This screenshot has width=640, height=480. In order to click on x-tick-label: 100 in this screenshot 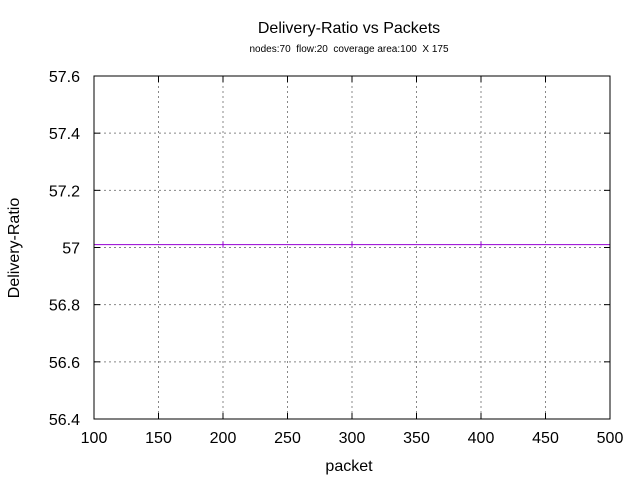, I will do `click(94, 438)`.